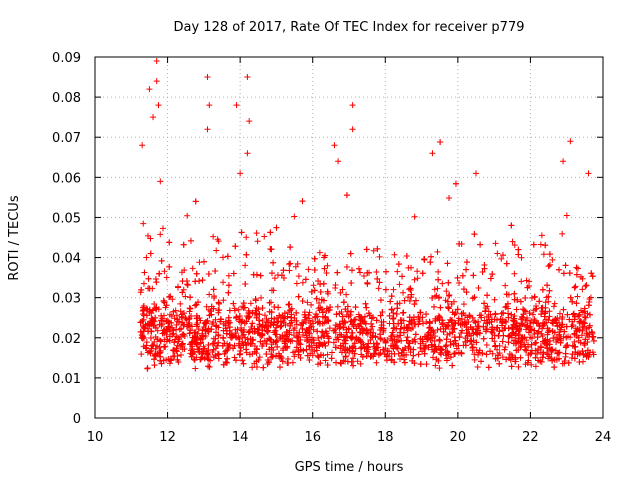  Describe the element at coordinates (349, 467) in the screenshot. I see `x-axis-label: GPS time / hours` at that location.